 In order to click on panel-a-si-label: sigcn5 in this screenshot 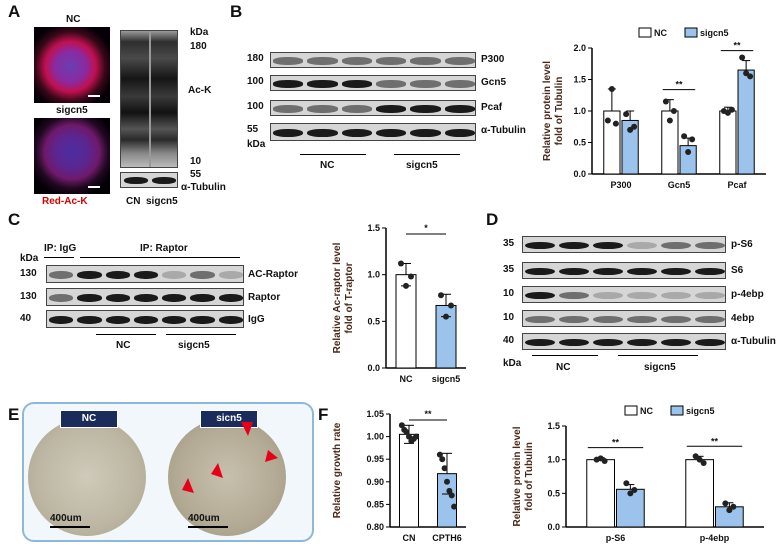, I will do `click(72, 110)`.